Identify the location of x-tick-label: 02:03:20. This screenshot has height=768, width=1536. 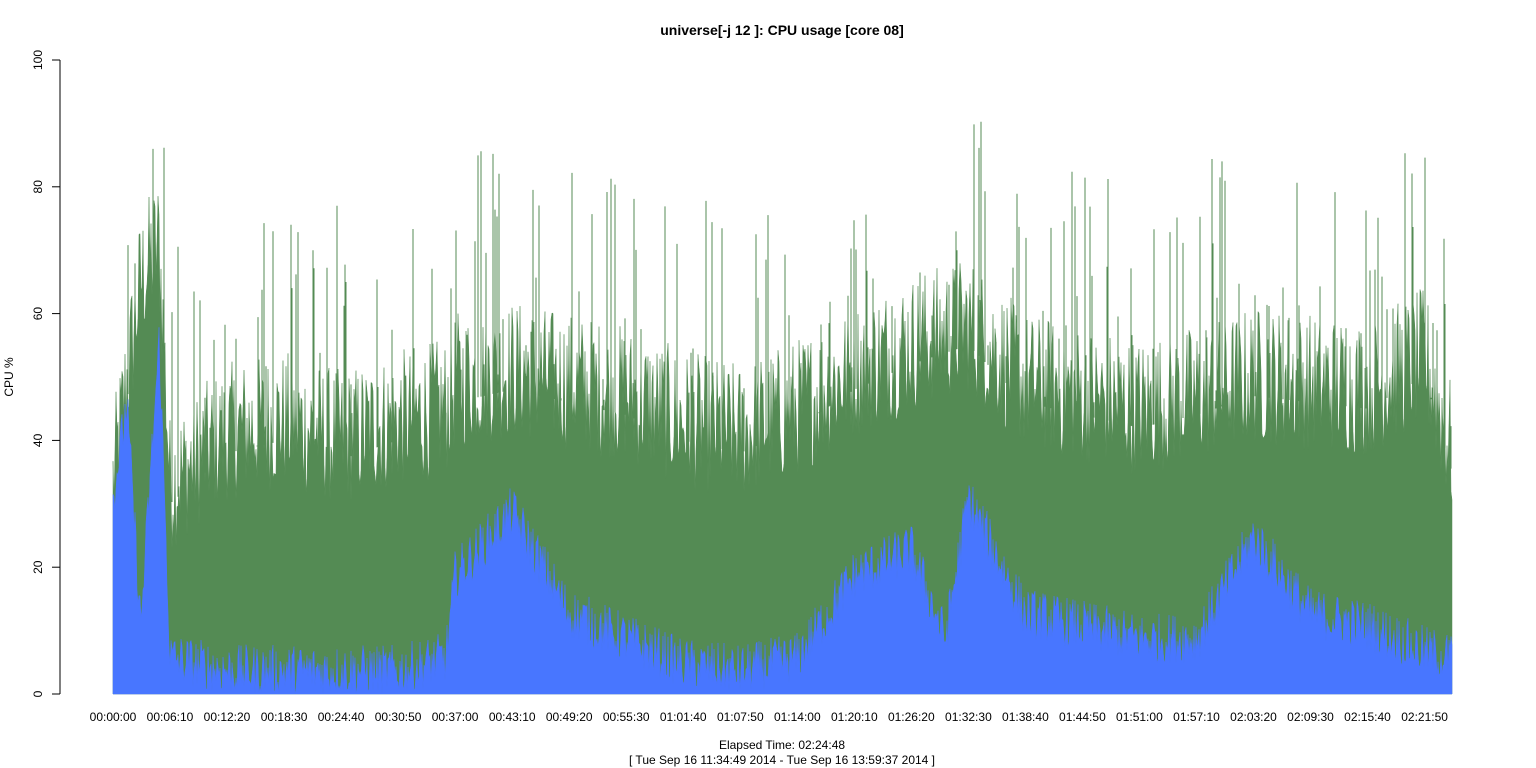
(1253, 717).